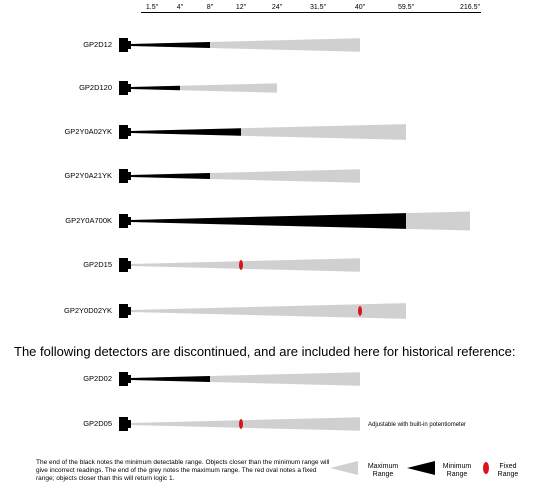 The width and height of the screenshot is (540, 498). I want to click on sensor-label: GP2Y0A02YK, so click(88, 131).